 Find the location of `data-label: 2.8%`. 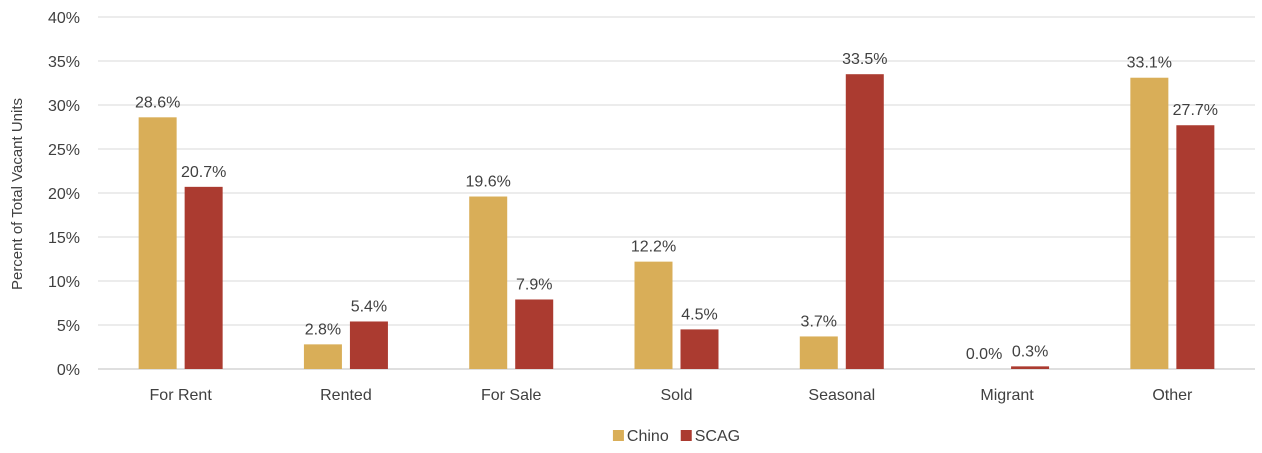

data-label: 2.8% is located at coordinates (323, 329).